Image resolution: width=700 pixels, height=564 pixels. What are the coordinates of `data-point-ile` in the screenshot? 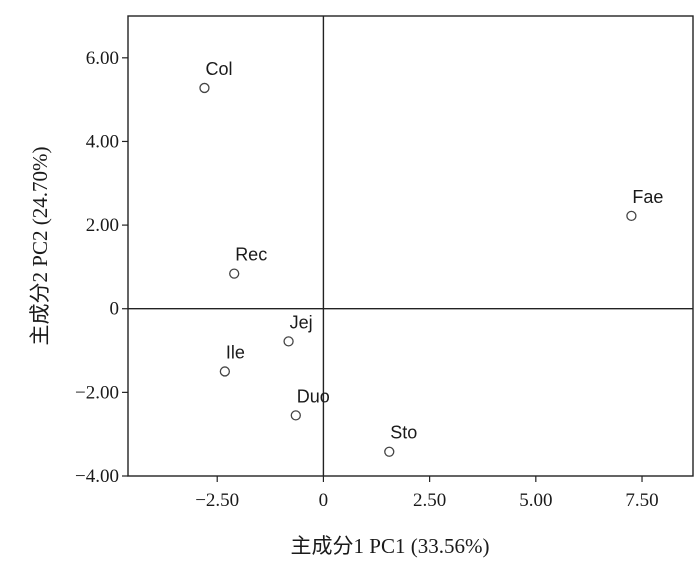 It's located at (225, 371).